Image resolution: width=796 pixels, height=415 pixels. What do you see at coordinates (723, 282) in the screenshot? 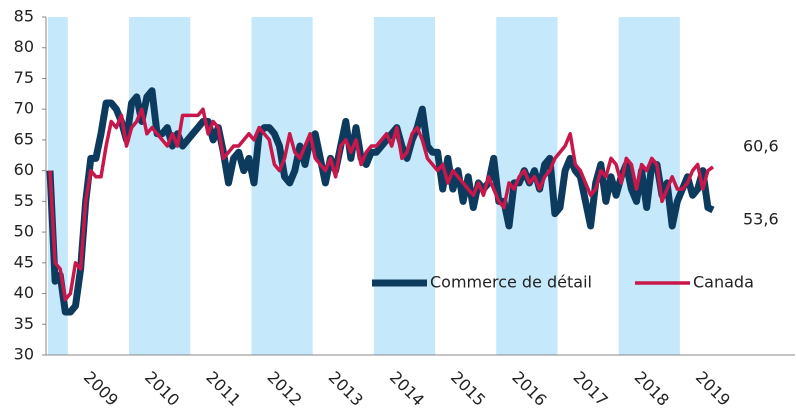
I see `legend-label: Canada` at bounding box center [723, 282].